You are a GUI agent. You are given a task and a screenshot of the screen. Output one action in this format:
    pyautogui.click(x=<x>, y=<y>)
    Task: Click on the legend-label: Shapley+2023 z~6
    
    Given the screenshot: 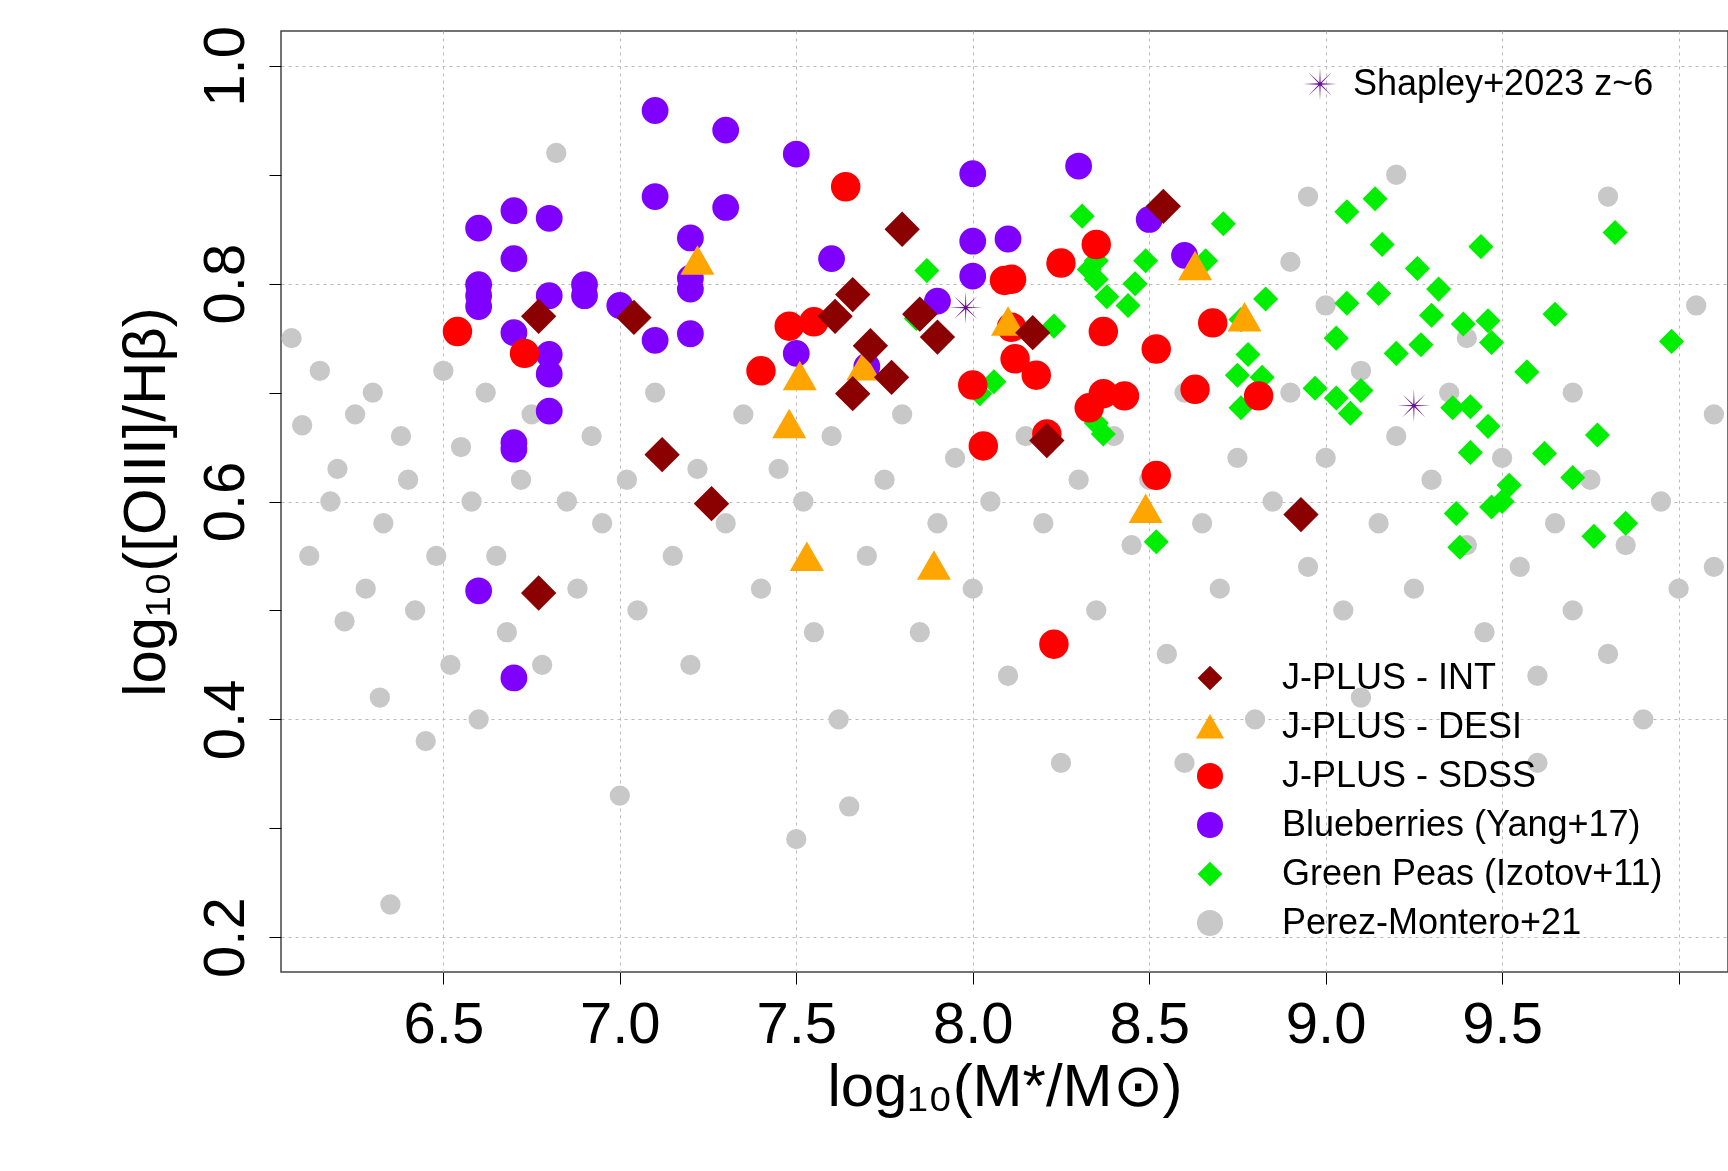 What is the action you would take?
    pyautogui.click(x=1503, y=82)
    